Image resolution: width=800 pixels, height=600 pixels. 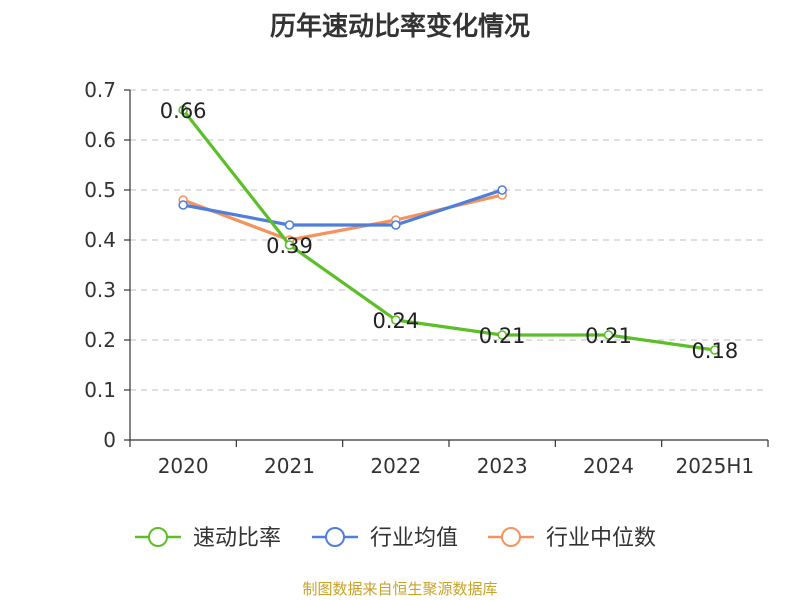 What do you see at coordinates (399, 27) in the screenshot?
I see `chart-title: 历年速动比率变化情况` at bounding box center [399, 27].